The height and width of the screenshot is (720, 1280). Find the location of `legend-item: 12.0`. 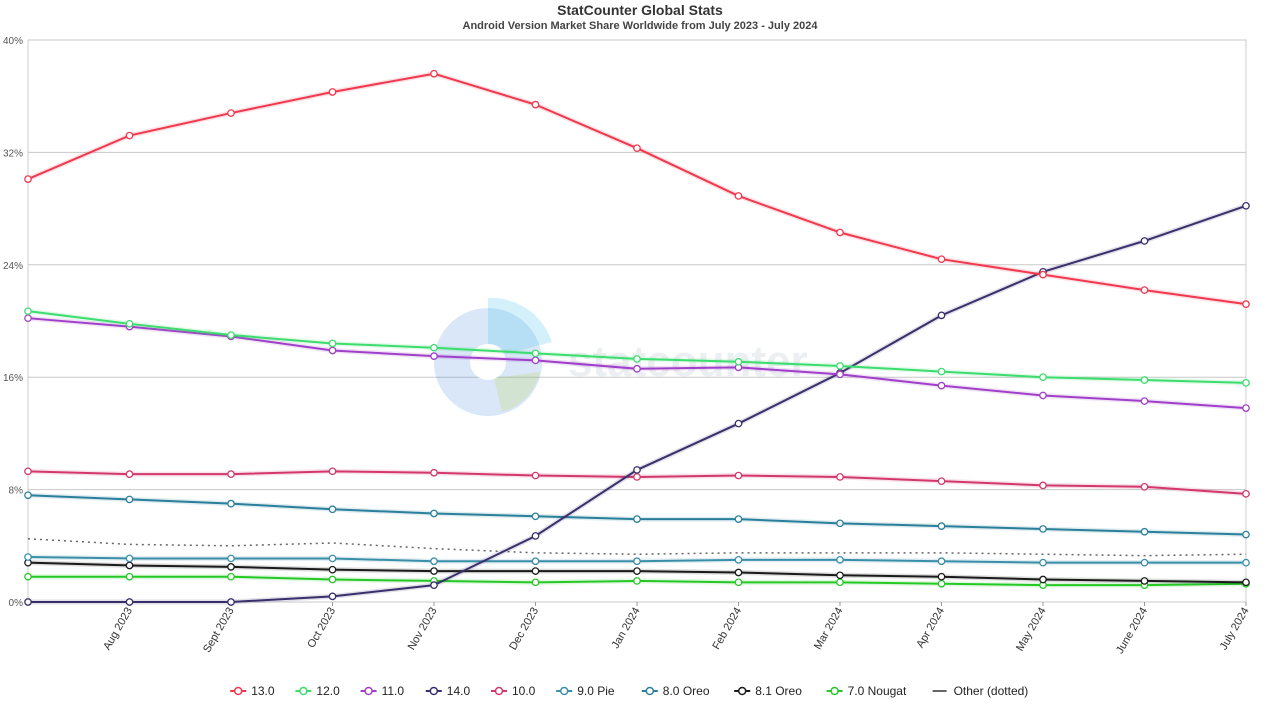

legend-item: 12.0 is located at coordinates (317, 691).